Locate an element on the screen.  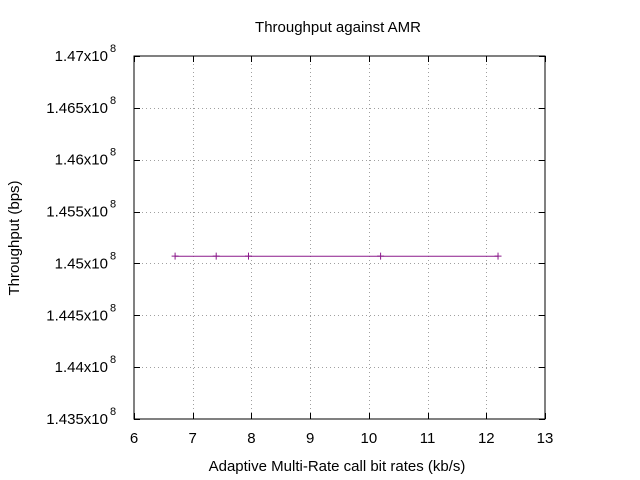
x-tick-label: 11 is located at coordinates (428, 438).